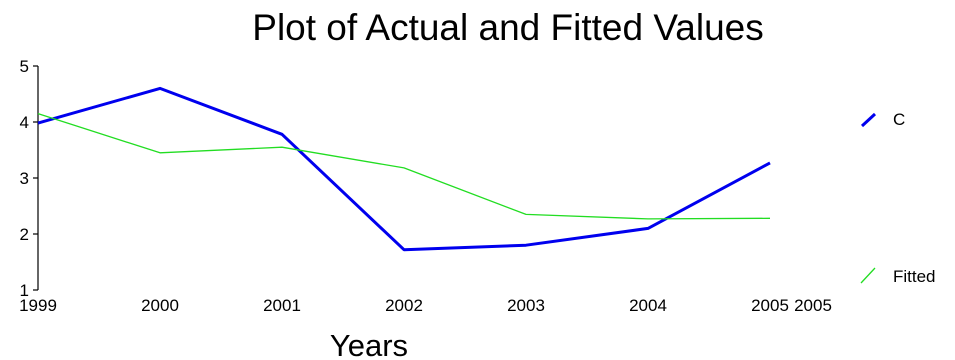  Describe the element at coordinates (868, 120) in the screenshot. I see `legend-swatch-c` at that location.